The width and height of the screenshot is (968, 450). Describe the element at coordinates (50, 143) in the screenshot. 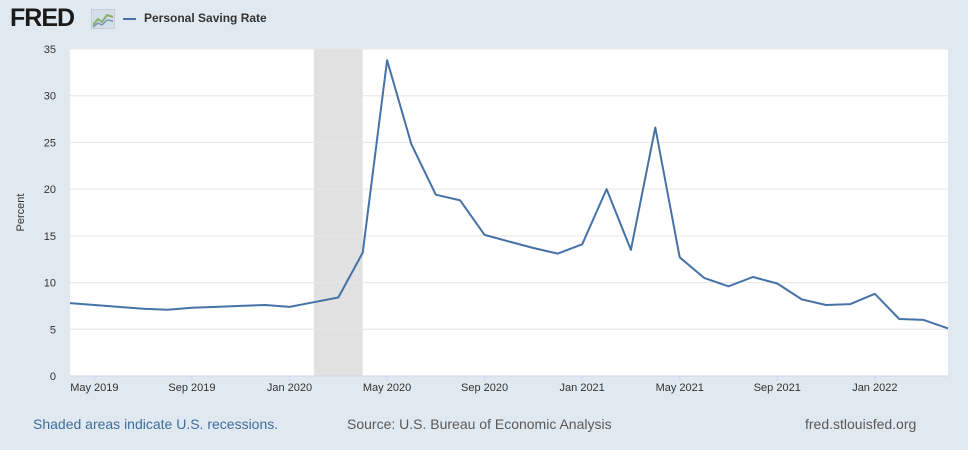

I see `y-tick-label: 25` at that location.